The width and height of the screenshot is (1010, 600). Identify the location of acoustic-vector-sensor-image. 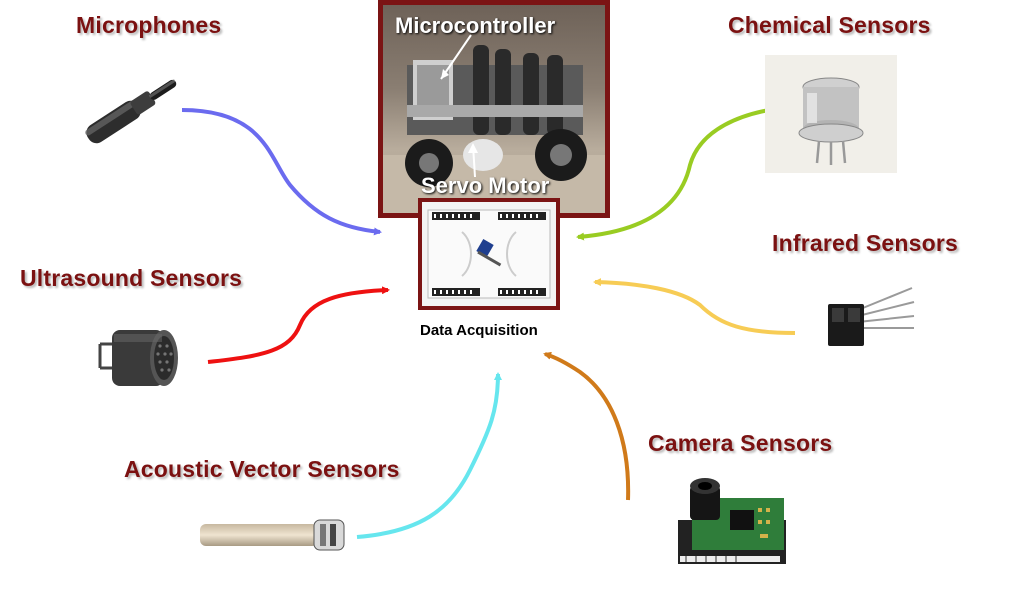
(272, 535).